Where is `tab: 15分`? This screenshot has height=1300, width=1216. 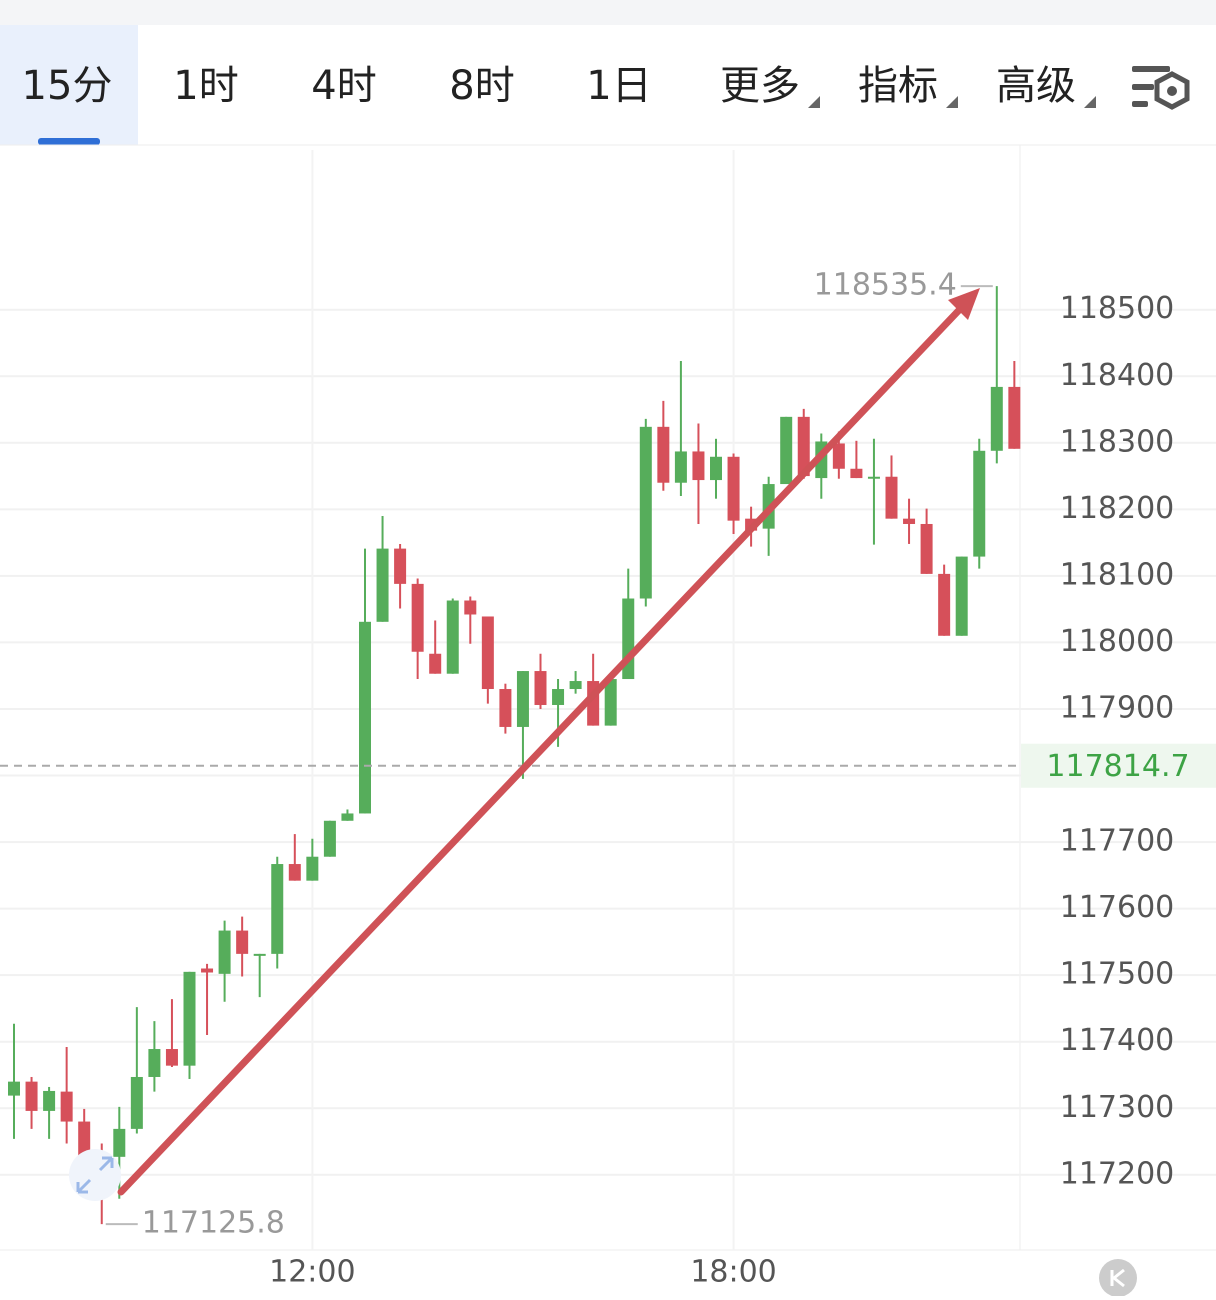
tab: 15分 is located at coordinates (67, 86).